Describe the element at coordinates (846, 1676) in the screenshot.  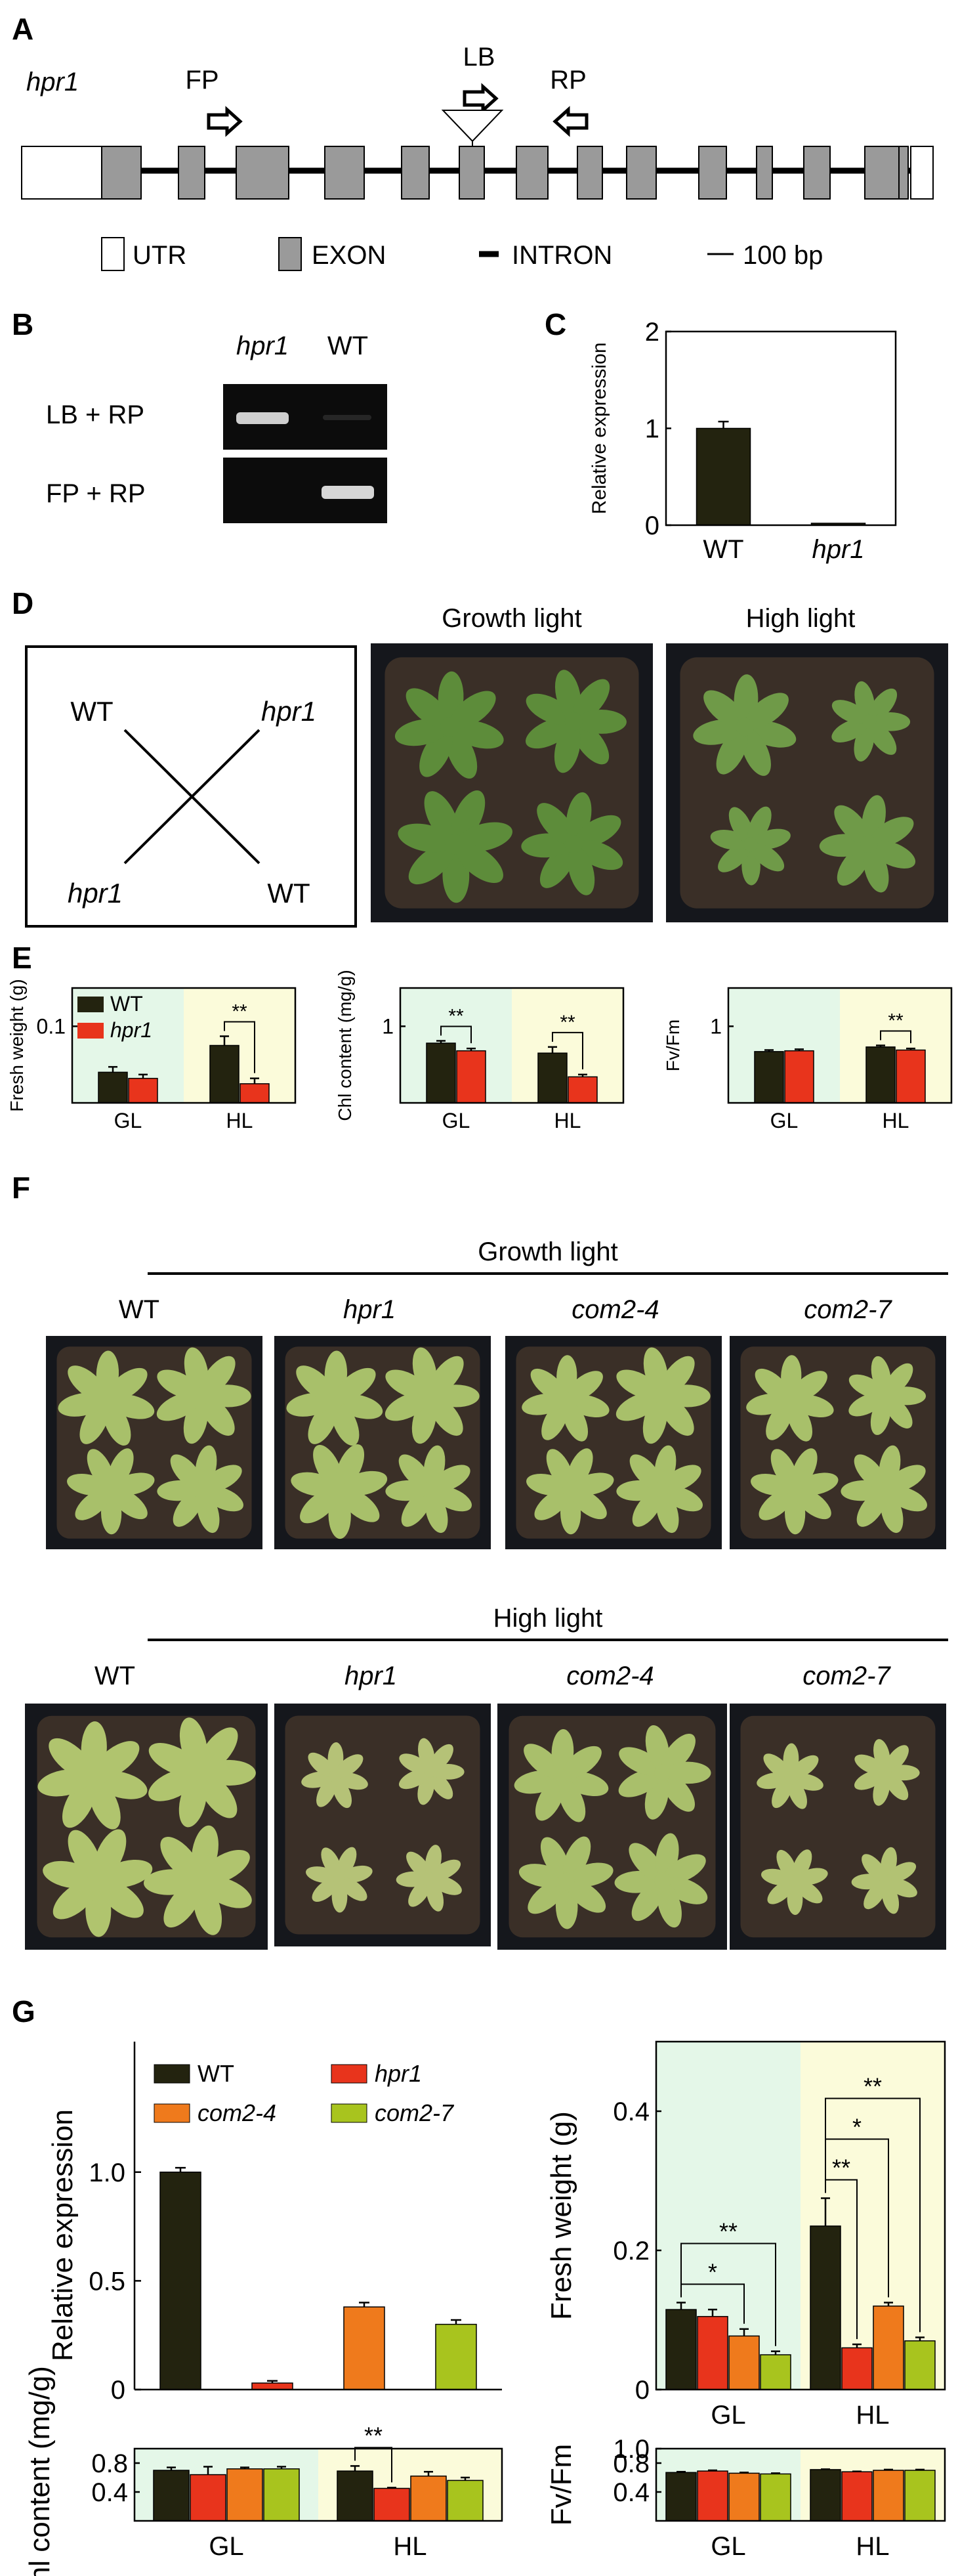
I see `f-genotype-com2-7: com2-7` at that location.